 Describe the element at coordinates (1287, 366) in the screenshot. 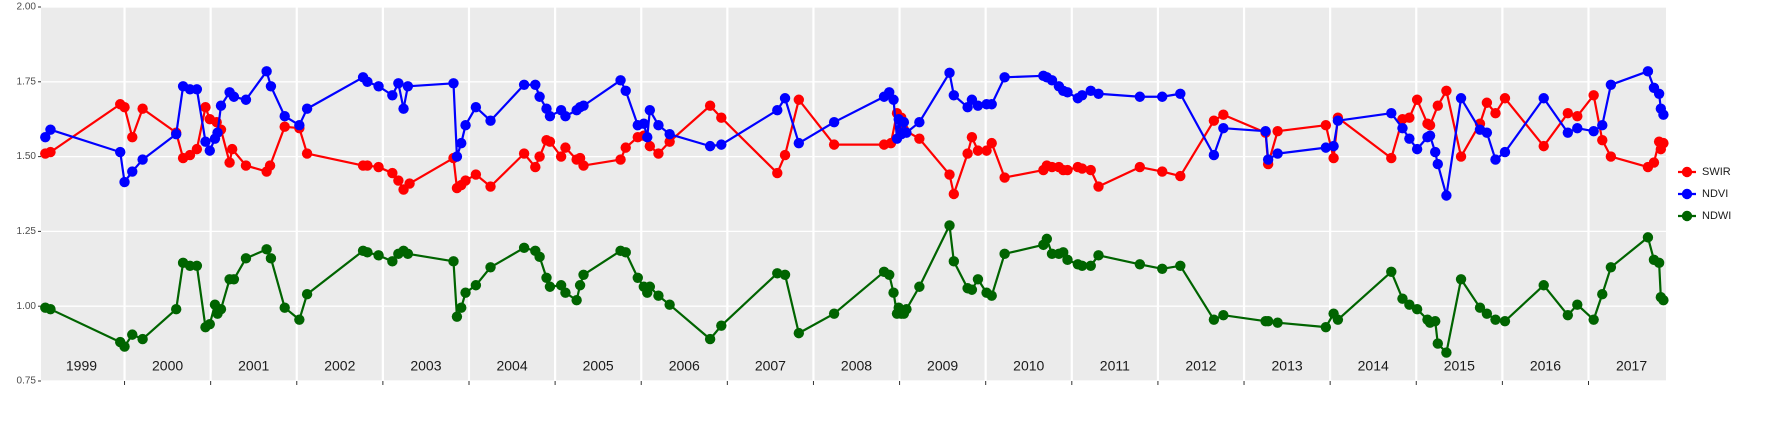

I see `x-tick-label: 2013` at that location.